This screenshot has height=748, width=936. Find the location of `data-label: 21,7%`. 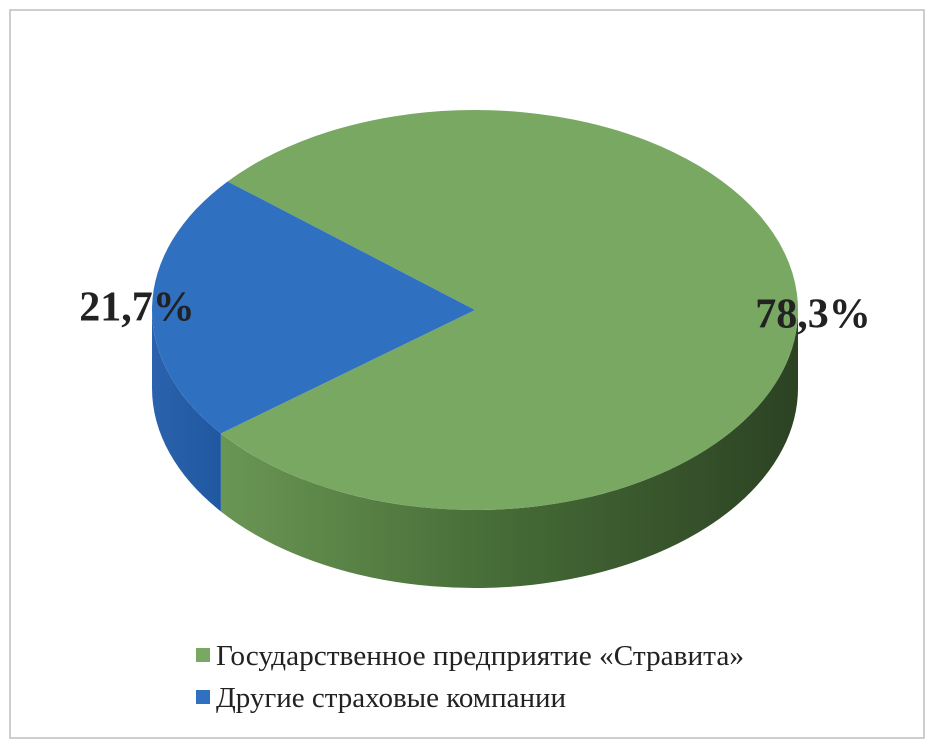

data-label: 21,7% is located at coordinates (137, 308).